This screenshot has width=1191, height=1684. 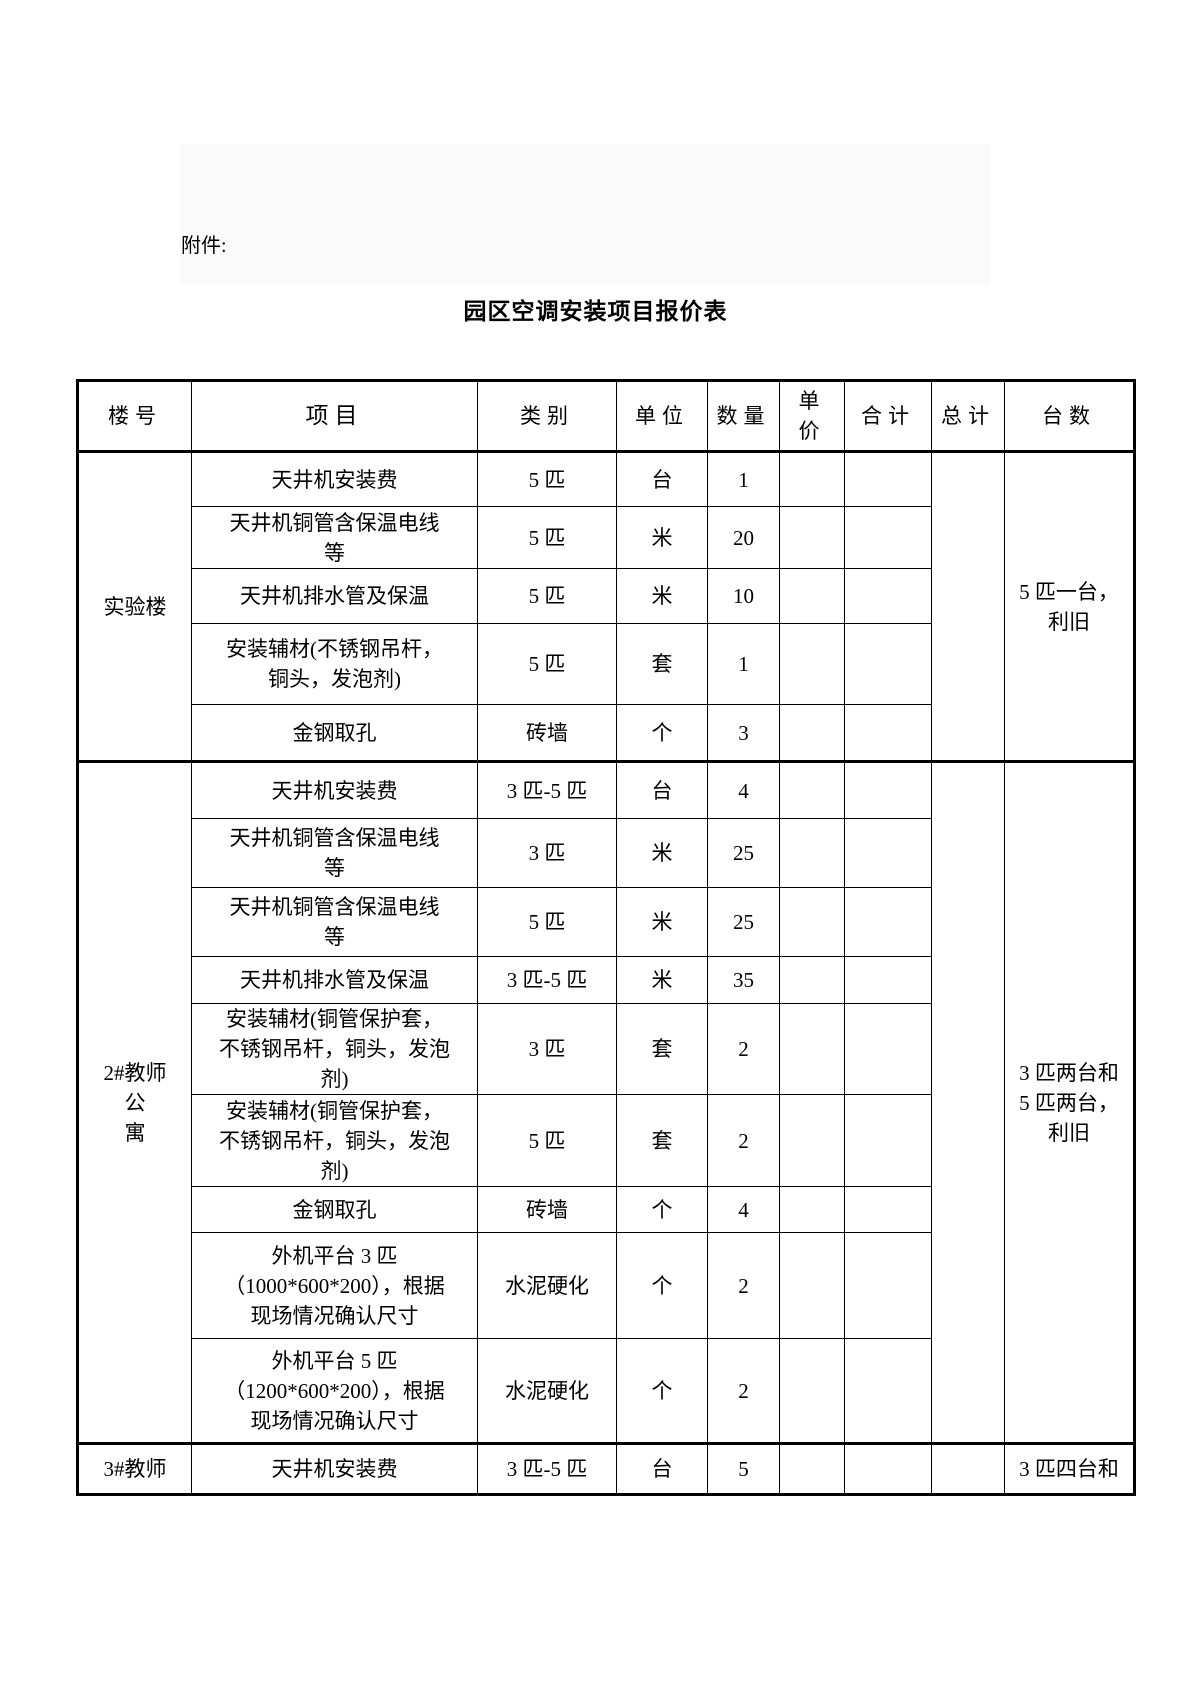 I want to click on header-unit-count: 台数, so click(x=1069, y=416).